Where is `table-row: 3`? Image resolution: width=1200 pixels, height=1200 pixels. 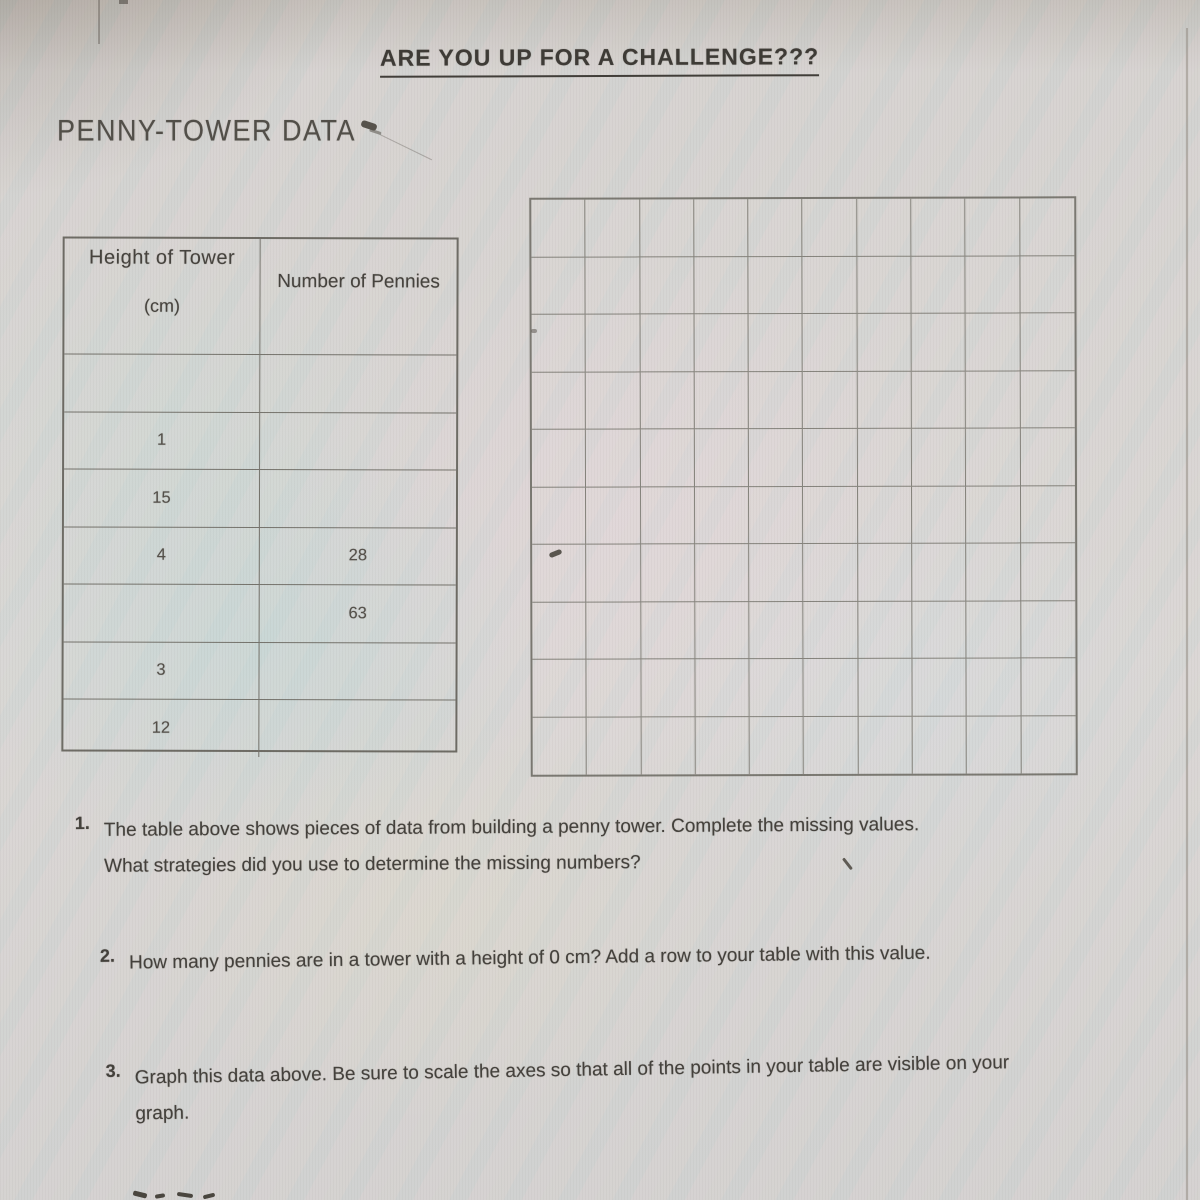
table-row: 3 is located at coordinates (259, 670).